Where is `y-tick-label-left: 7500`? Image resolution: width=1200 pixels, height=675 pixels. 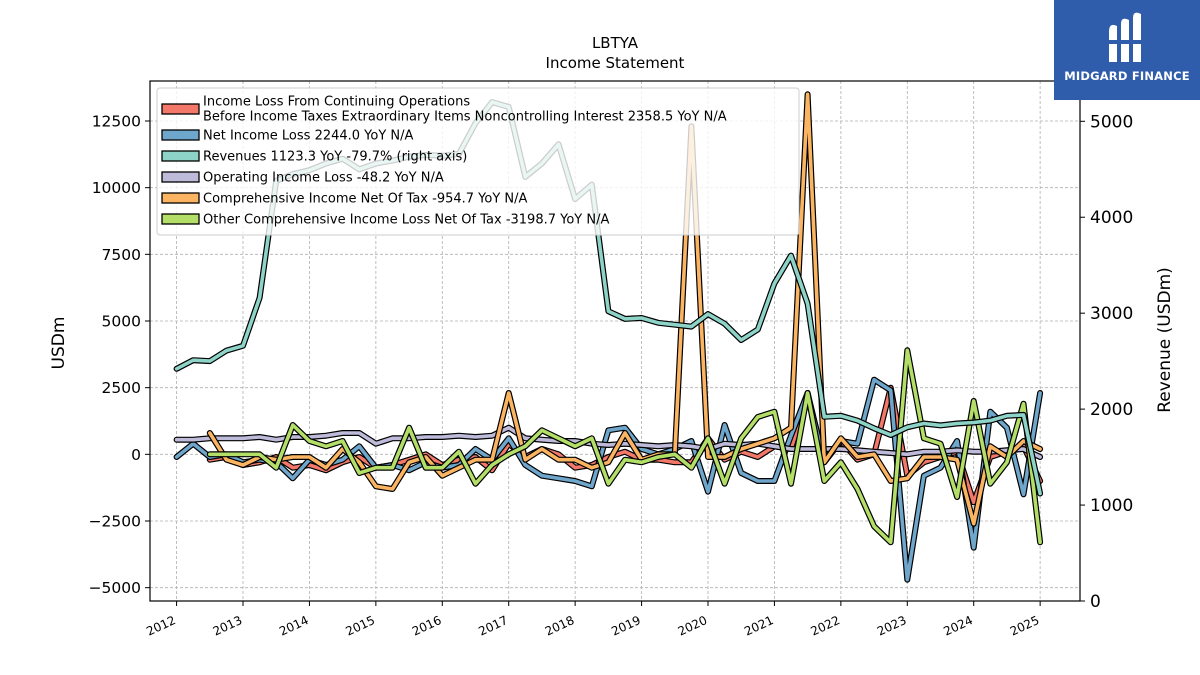
y-tick-label-left: 7500 is located at coordinates (121, 255).